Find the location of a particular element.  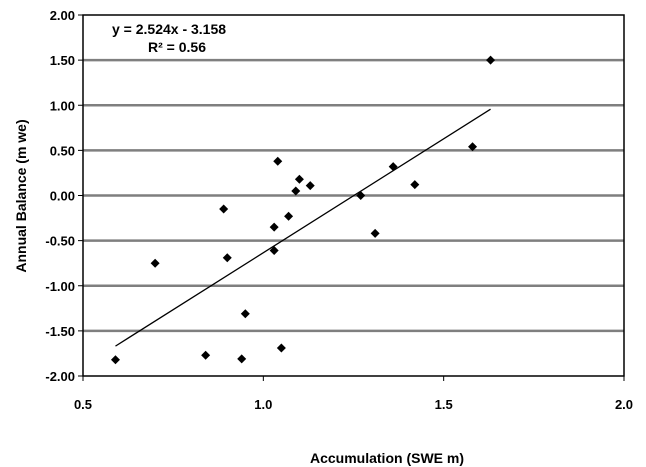

y-tick-label: 2.00 is located at coordinates (62, 15).